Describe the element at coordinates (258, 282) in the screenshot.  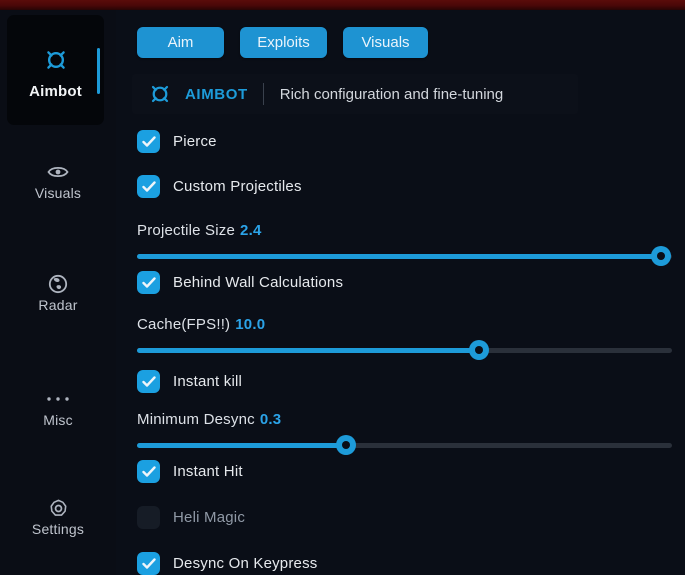
I see `checkbox-label: Behind Wall Calculations` at that location.